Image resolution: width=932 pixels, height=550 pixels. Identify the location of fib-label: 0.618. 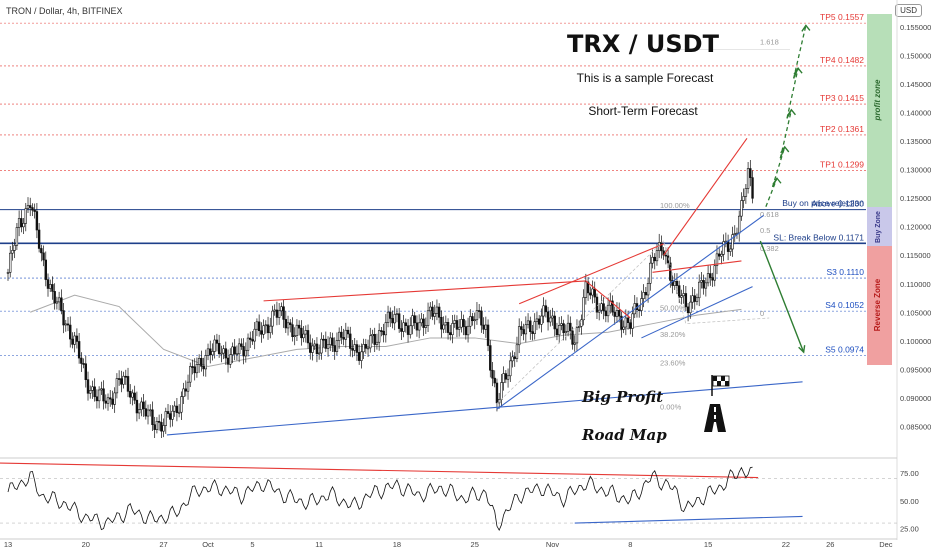
(769, 214).